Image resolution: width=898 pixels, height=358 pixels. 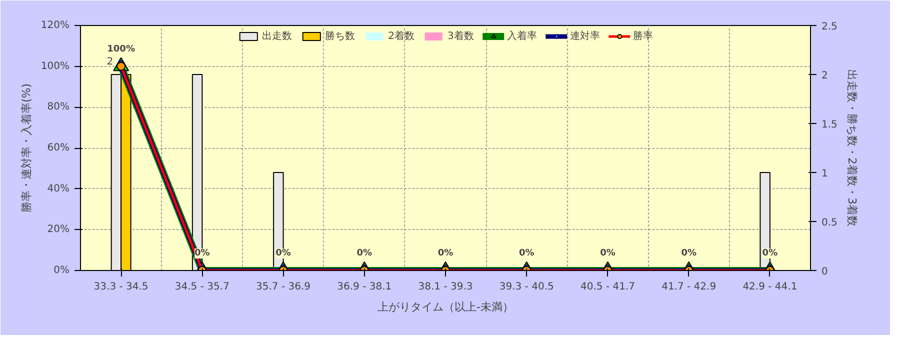 I want to click on annotation: 2, so click(x=110, y=62).